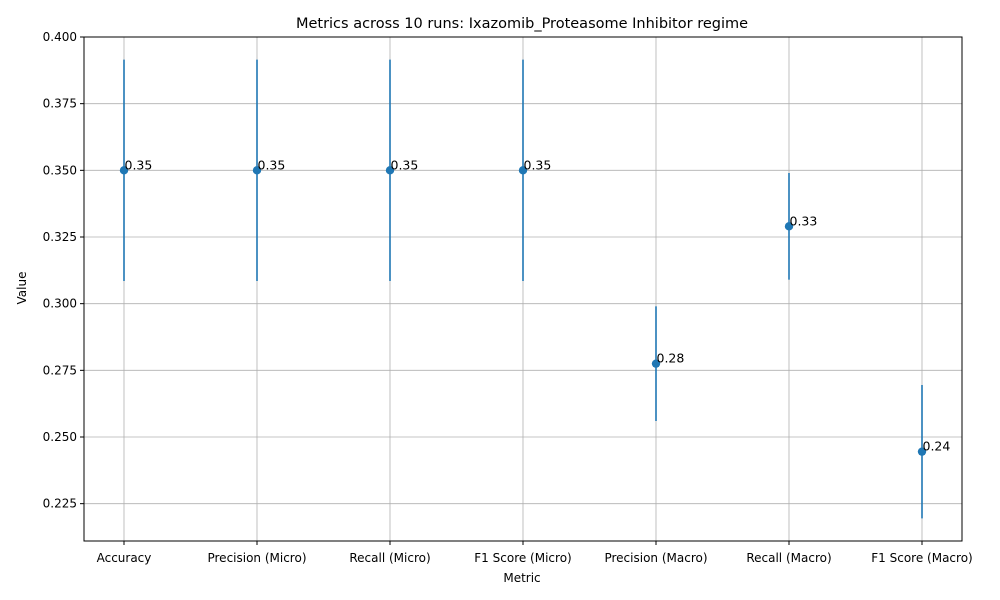 Image resolution: width=1000 pixels, height=600 pixels. What do you see at coordinates (521, 578) in the screenshot?
I see `x-axis-label: Metric` at bounding box center [521, 578].